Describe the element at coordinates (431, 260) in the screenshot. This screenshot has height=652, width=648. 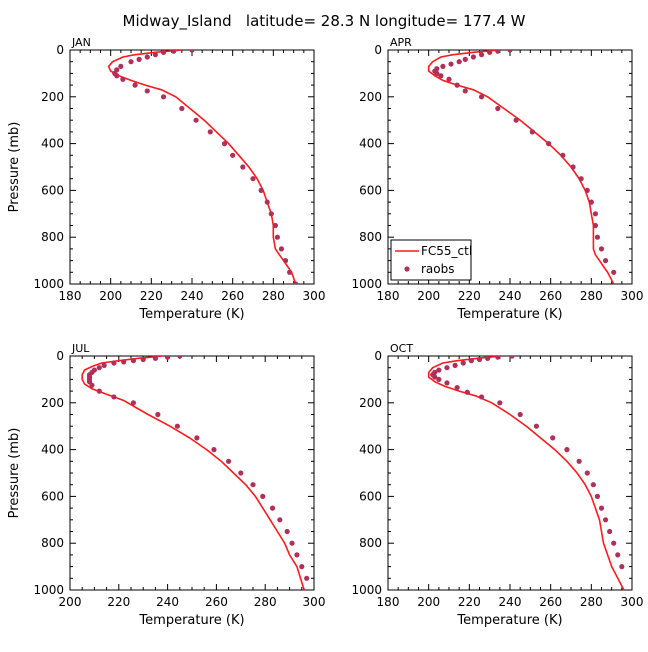
I see `legend-box` at that location.